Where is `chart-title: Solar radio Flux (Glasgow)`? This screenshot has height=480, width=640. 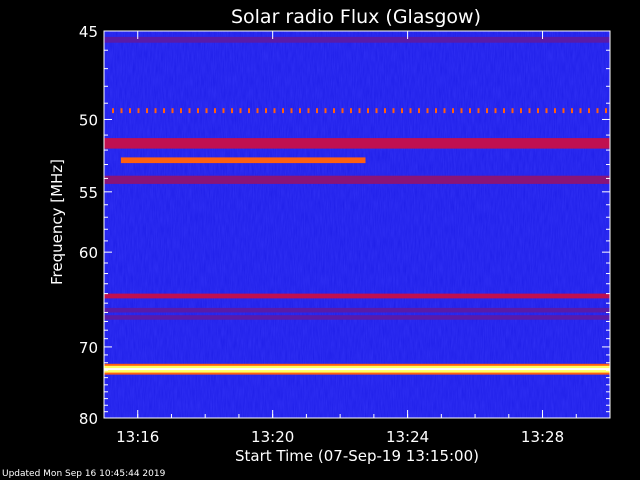 chart-title: Solar radio Flux (Glasgow) is located at coordinates (356, 17).